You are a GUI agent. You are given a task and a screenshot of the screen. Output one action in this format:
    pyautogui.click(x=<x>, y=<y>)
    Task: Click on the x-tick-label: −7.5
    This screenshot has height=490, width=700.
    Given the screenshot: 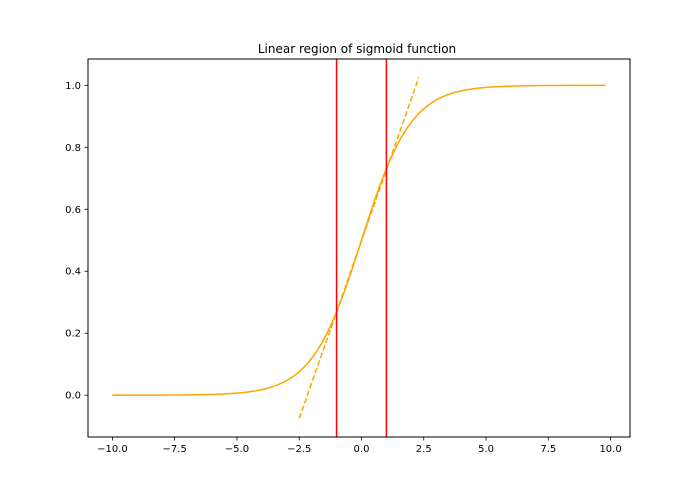 What is the action you would take?
    pyautogui.click(x=175, y=449)
    